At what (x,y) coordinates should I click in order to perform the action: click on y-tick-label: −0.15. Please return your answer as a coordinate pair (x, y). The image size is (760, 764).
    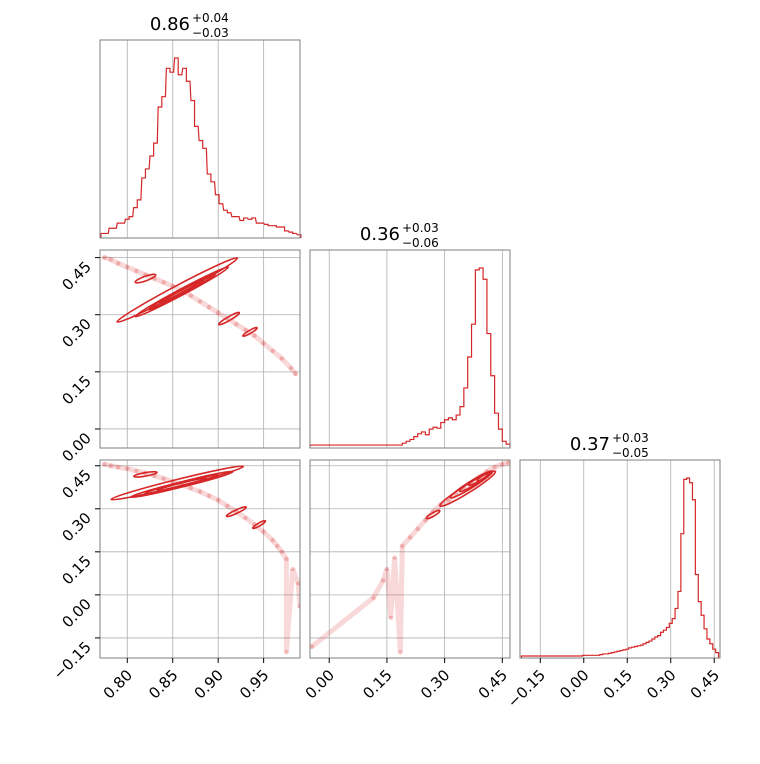
    Looking at the image, I should click on (72, 660).